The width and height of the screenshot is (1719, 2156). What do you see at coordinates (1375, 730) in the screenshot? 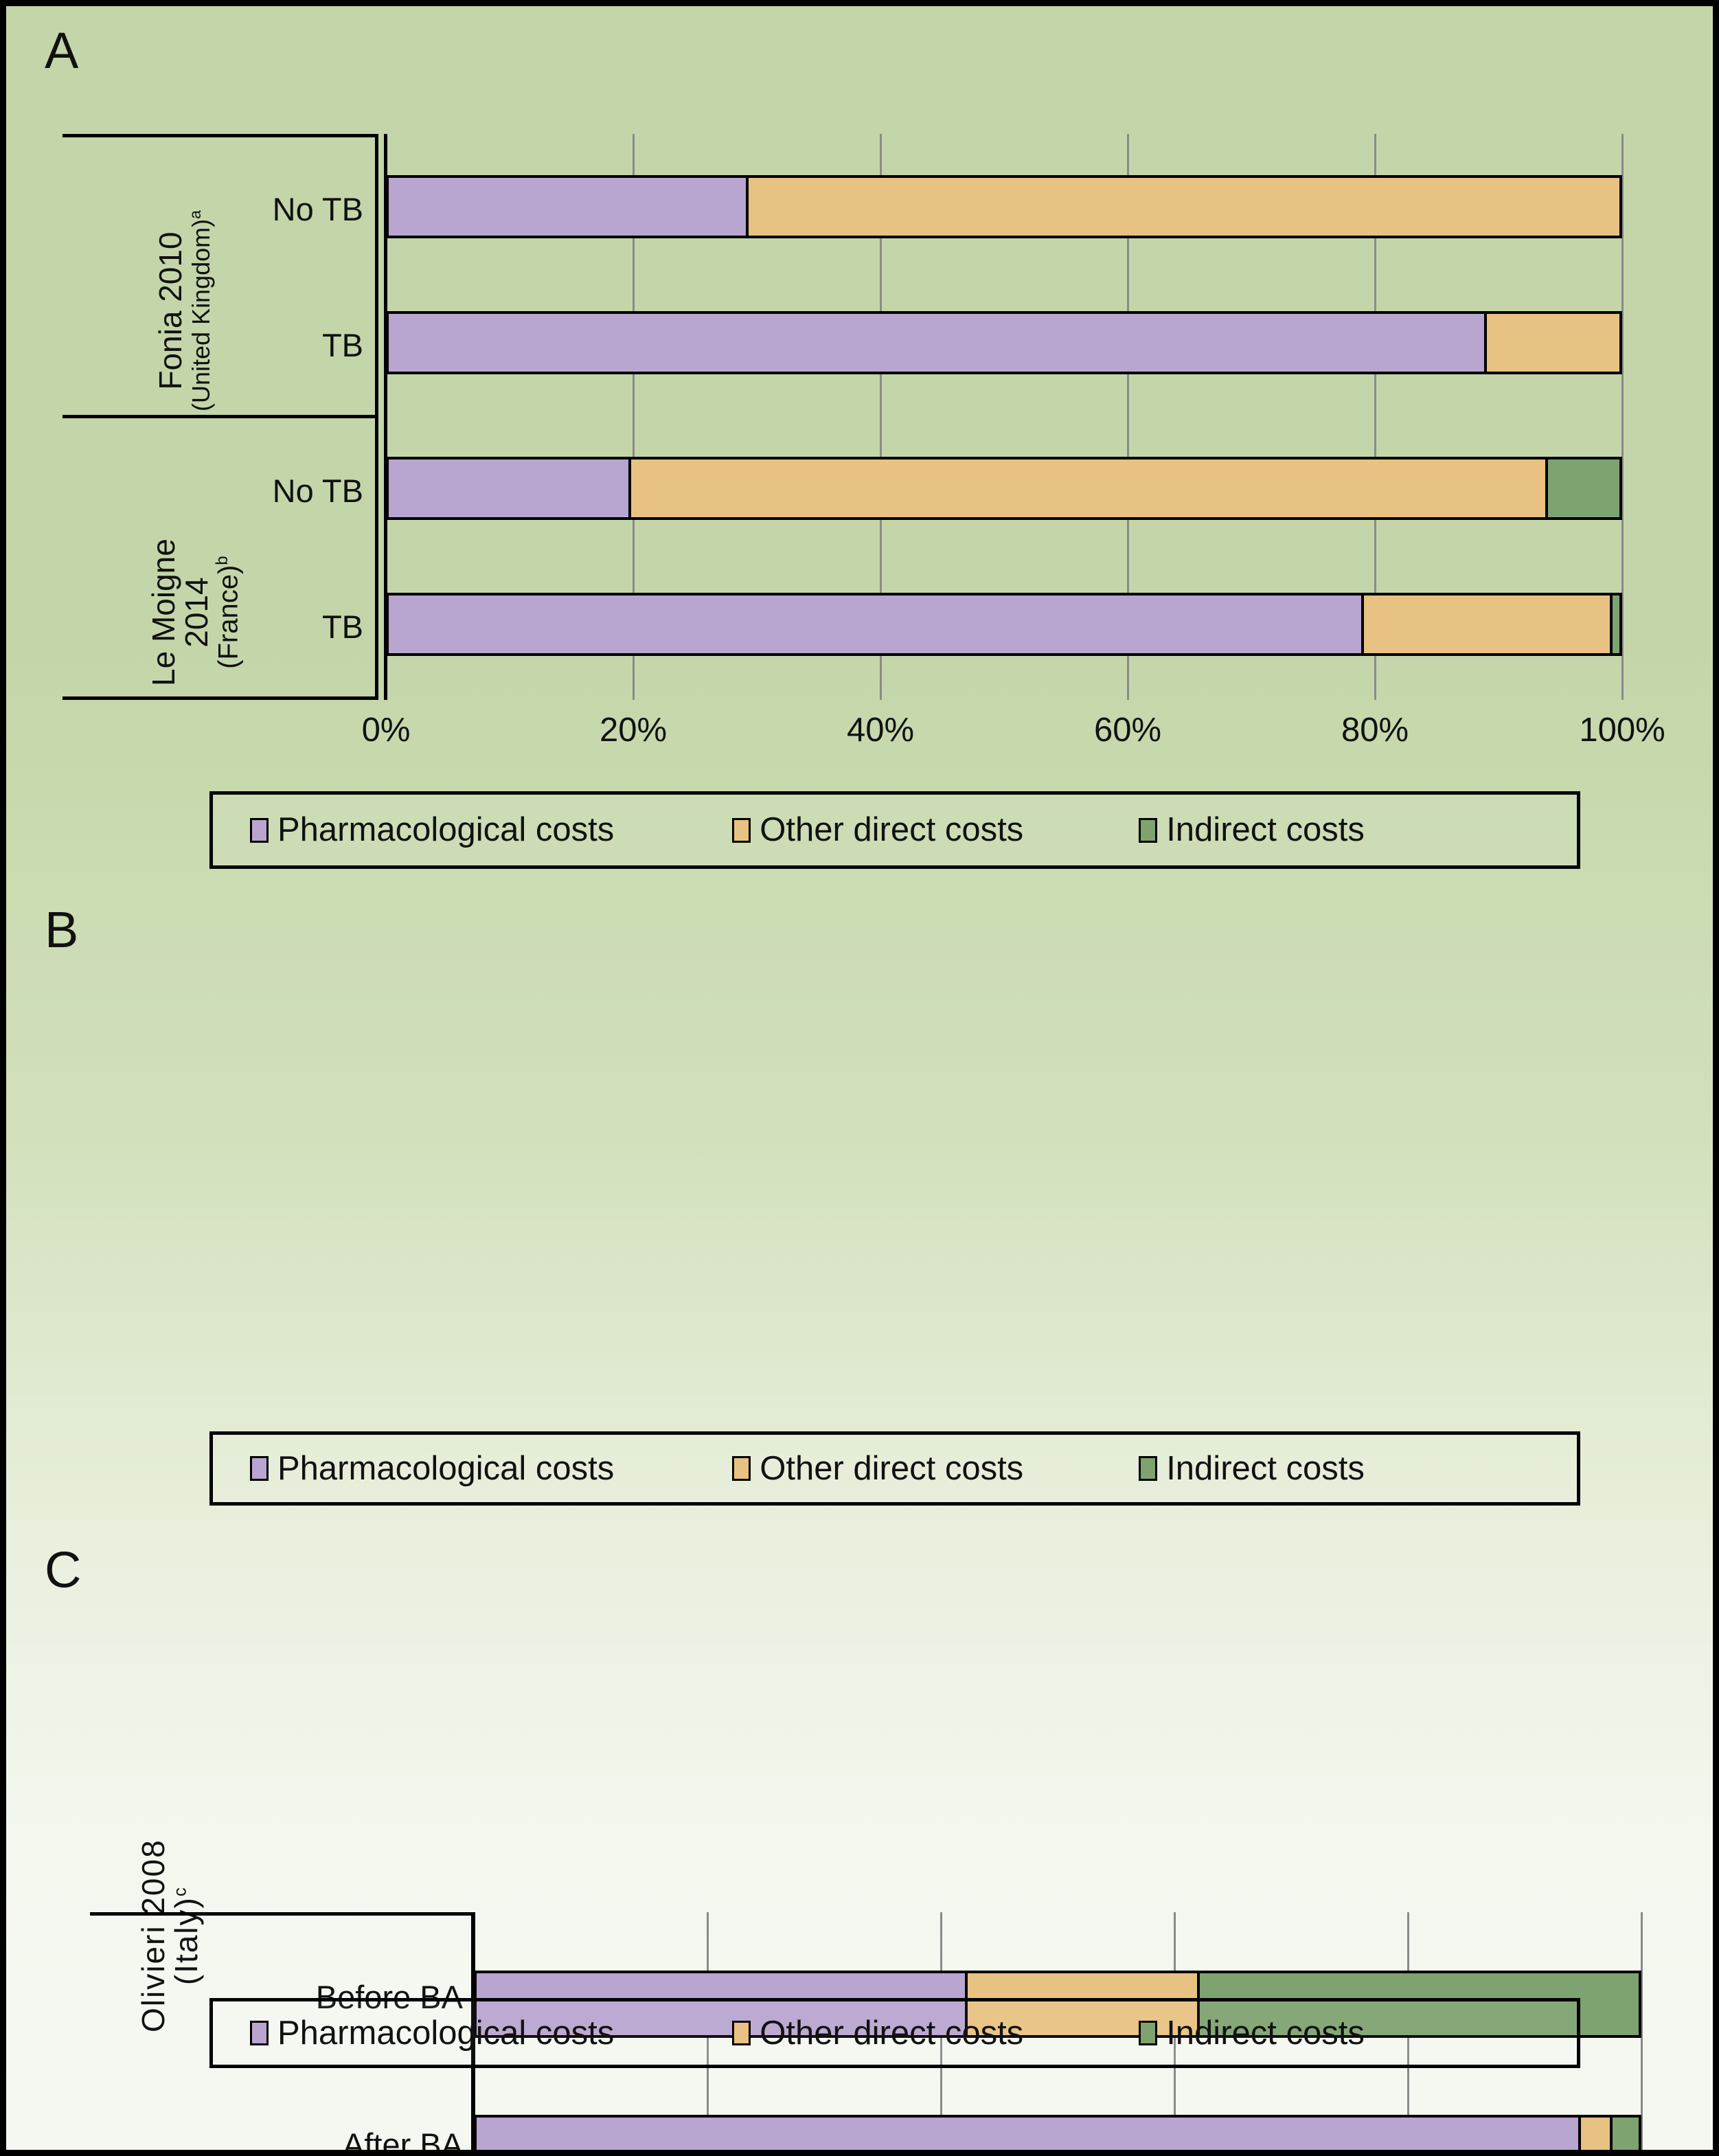
I see `panel-a-xtick-4: 80%` at bounding box center [1375, 730].